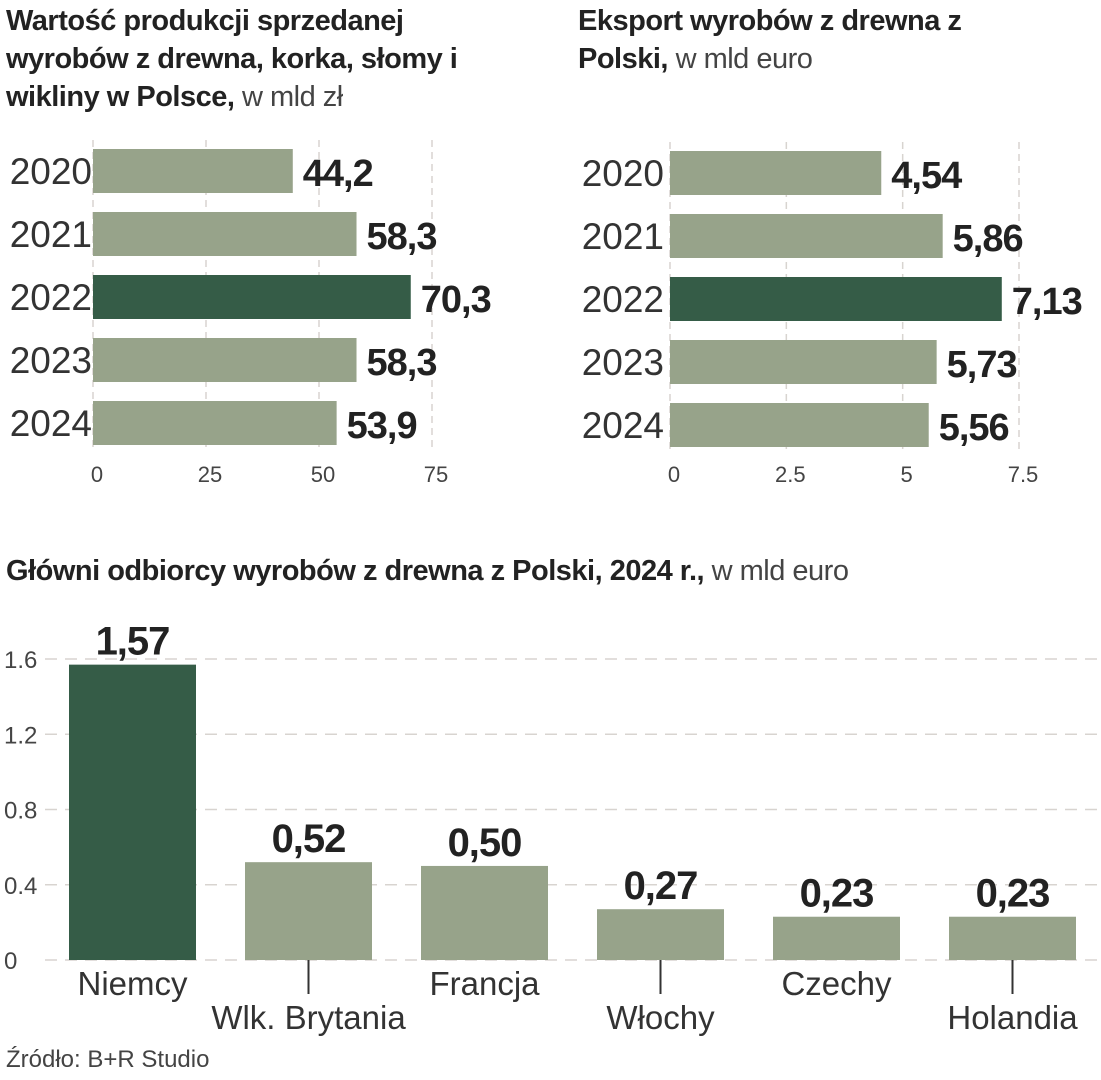 Image resolution: width=1101 pixels, height=1080 pixels. What do you see at coordinates (133, 642) in the screenshot?
I see `chart3-value-label: 1,57` at bounding box center [133, 642].